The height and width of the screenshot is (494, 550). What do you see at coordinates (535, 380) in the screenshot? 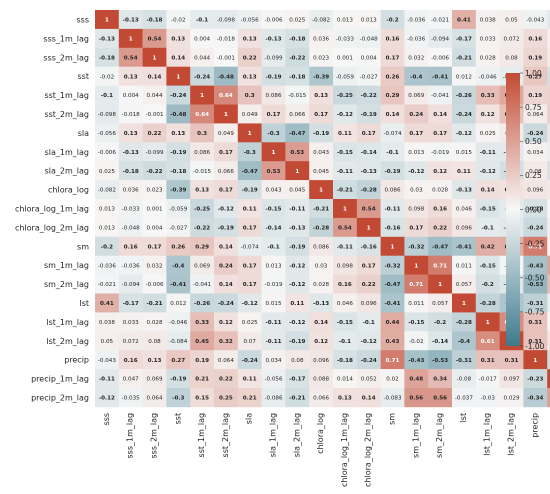
I see `heatmap-cell-label: -0.23` at bounding box center [535, 380].